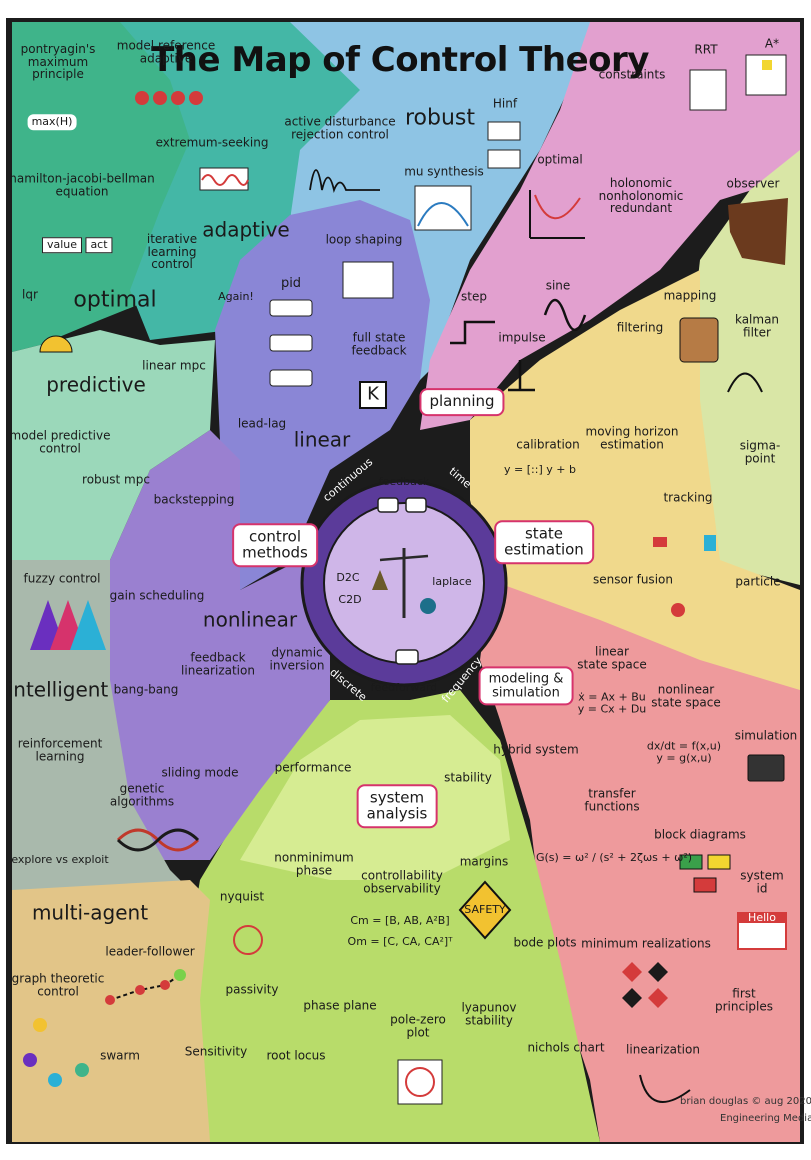 The height and width of the screenshot is (1160, 811). What do you see at coordinates (753, 183) in the screenshot?
I see `label-observer: observer` at bounding box center [753, 183].